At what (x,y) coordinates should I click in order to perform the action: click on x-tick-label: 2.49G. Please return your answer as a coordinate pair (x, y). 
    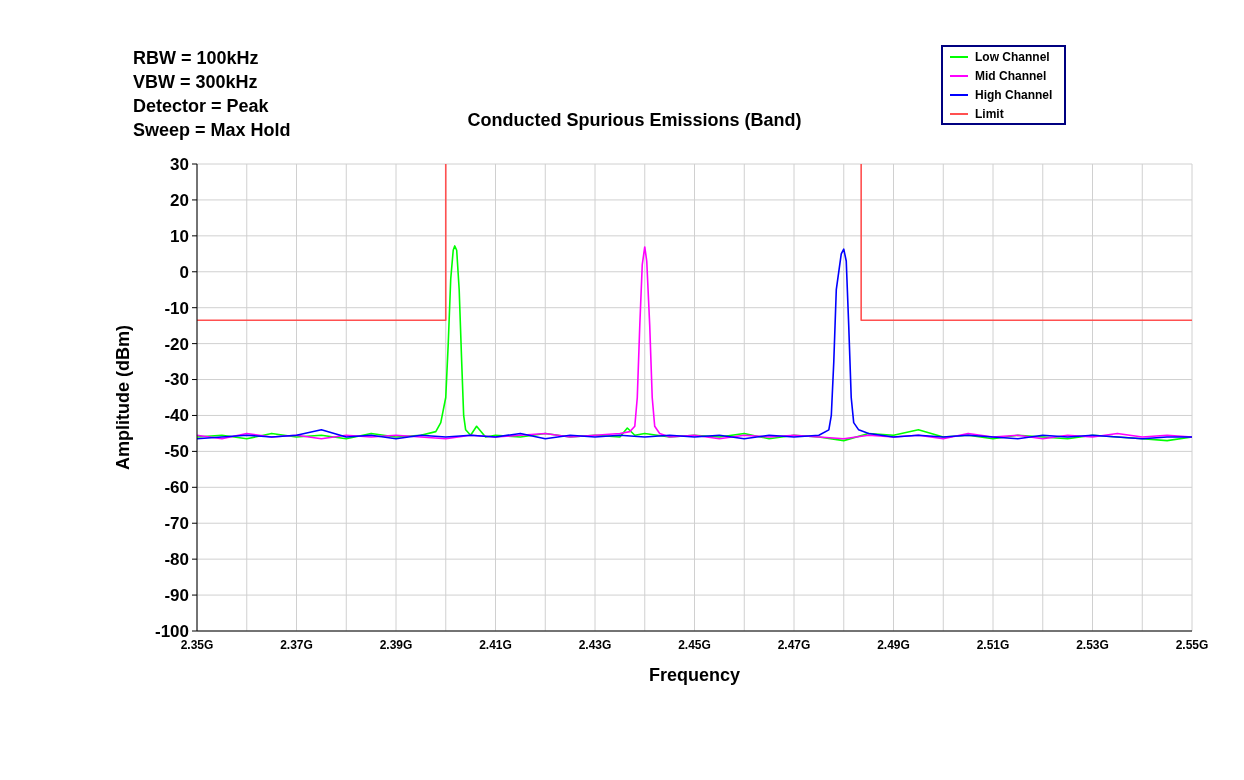
    Looking at the image, I should click on (893, 645).